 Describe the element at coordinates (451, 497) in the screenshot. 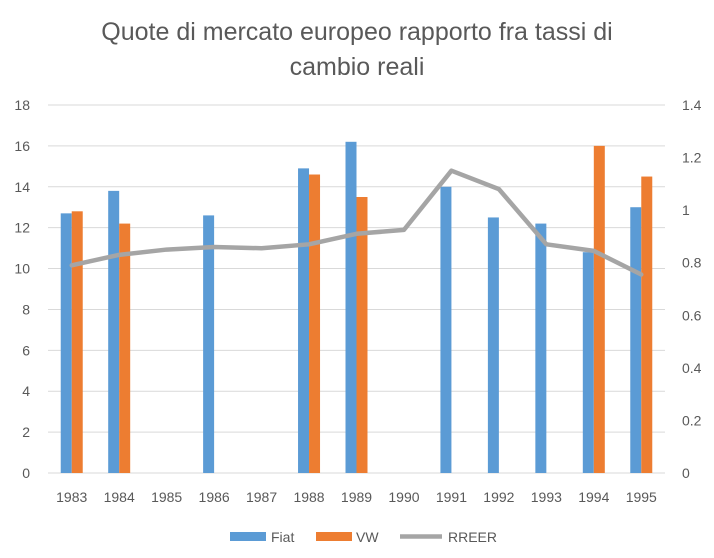

I see `x-tick-label: 1991` at that location.